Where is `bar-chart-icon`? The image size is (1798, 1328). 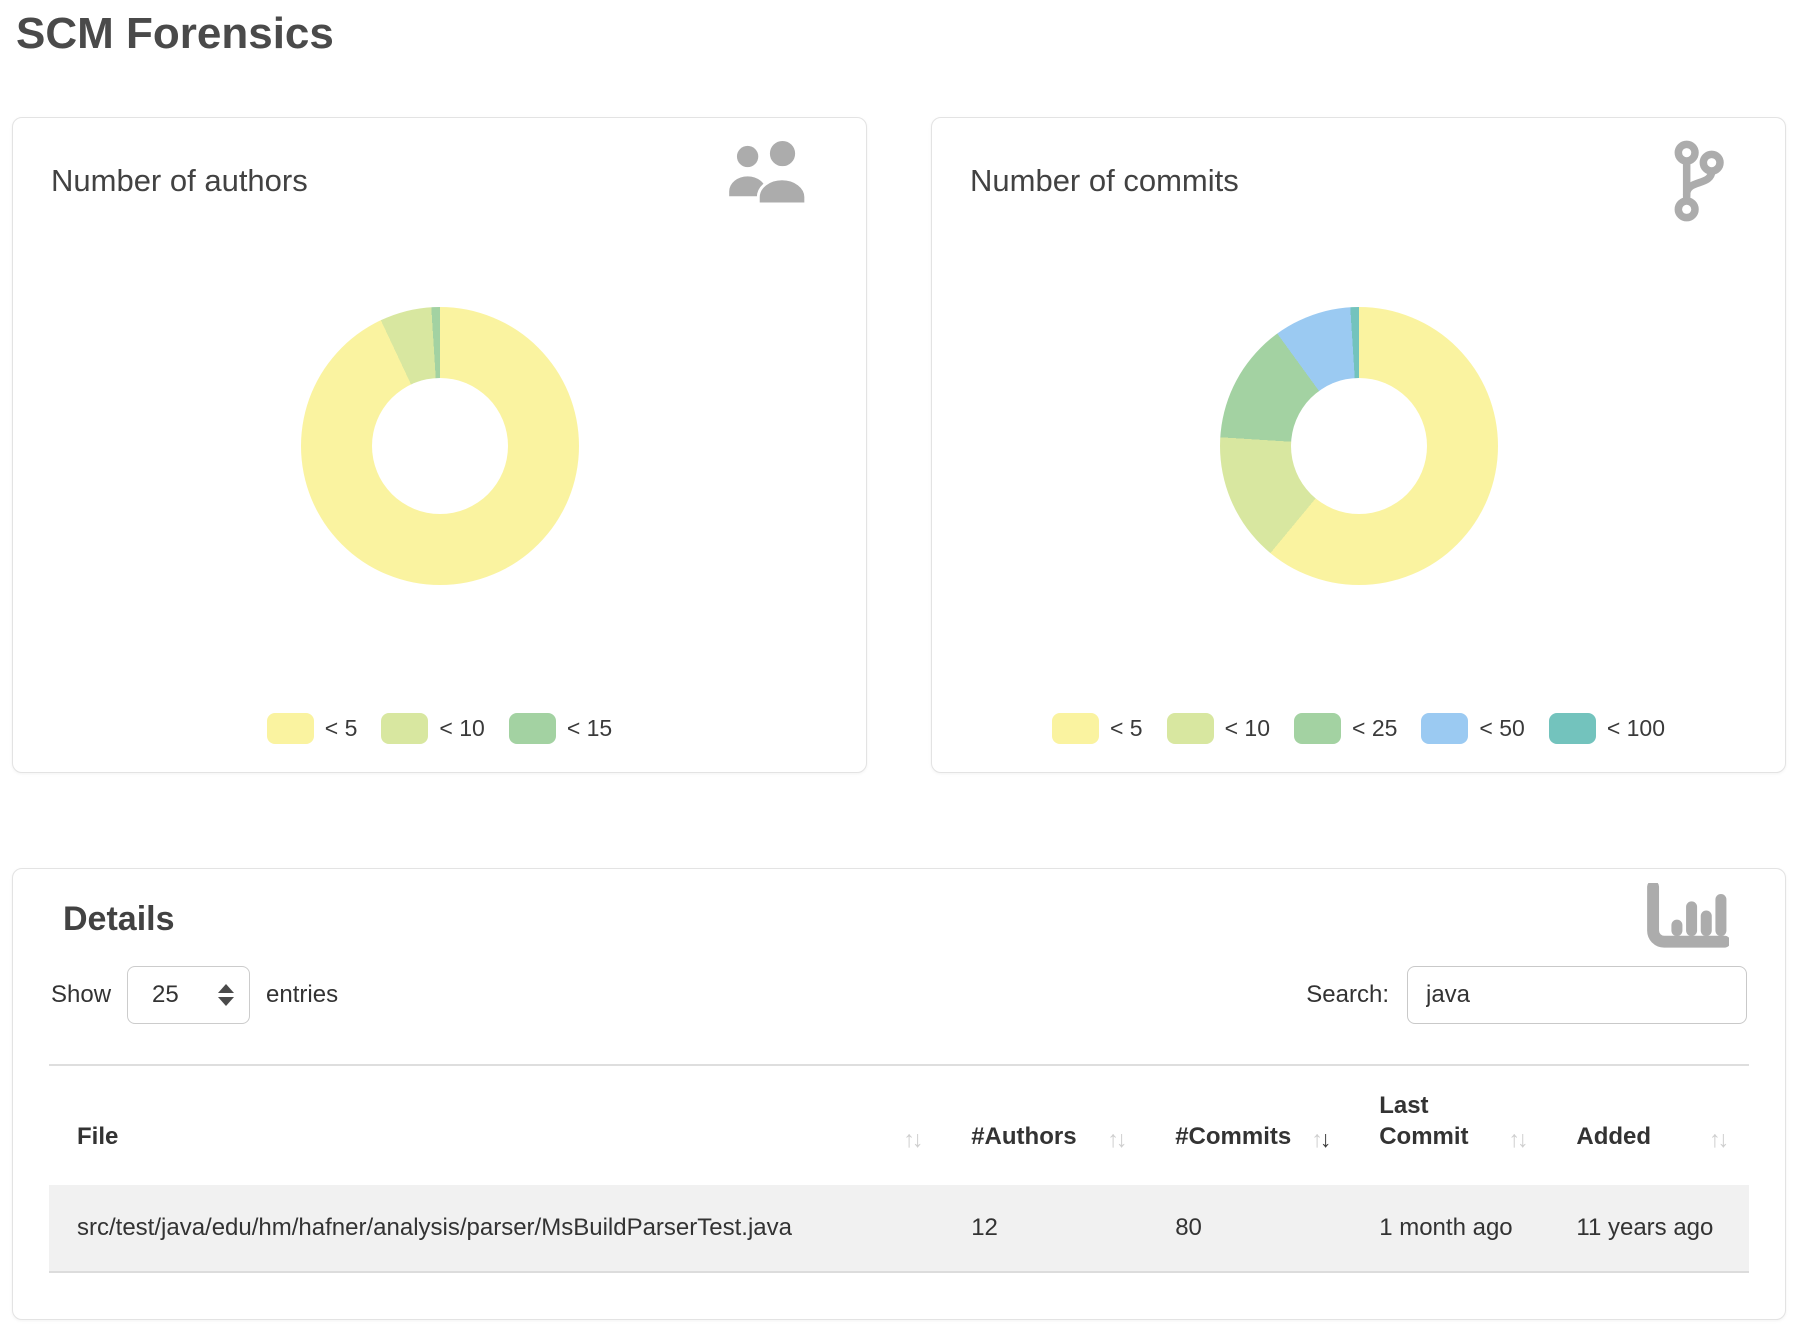
bar-chart-icon is located at coordinates (1688, 917).